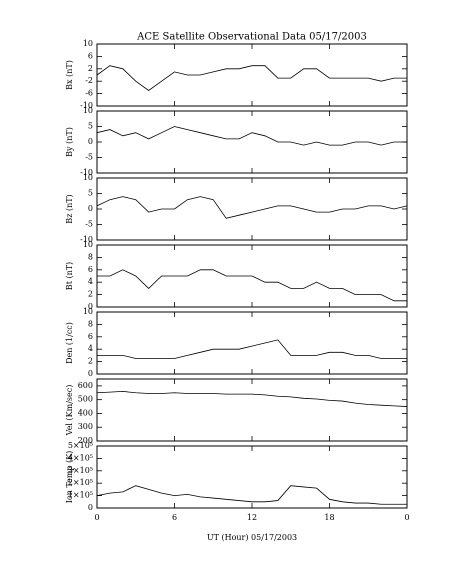 The height and width of the screenshot is (566, 453). What do you see at coordinates (252, 537) in the screenshot?
I see `x-axis-label: UT (Hour) 05/17/2003` at bounding box center [252, 537].